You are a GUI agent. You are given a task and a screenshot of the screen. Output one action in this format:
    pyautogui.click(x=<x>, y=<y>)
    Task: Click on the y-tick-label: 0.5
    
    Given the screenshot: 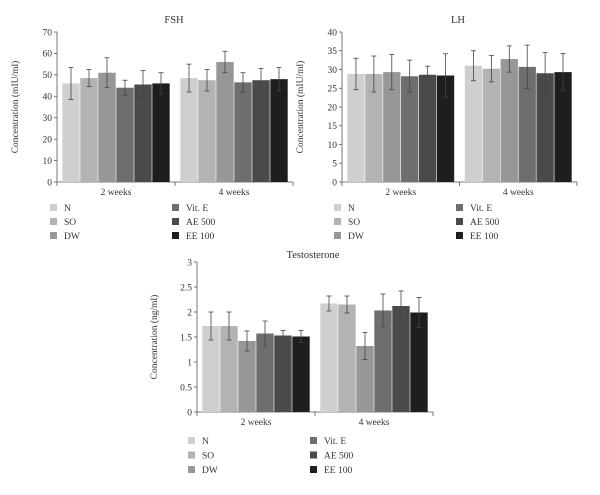 What is the action you would take?
    pyautogui.click(x=186, y=388)
    